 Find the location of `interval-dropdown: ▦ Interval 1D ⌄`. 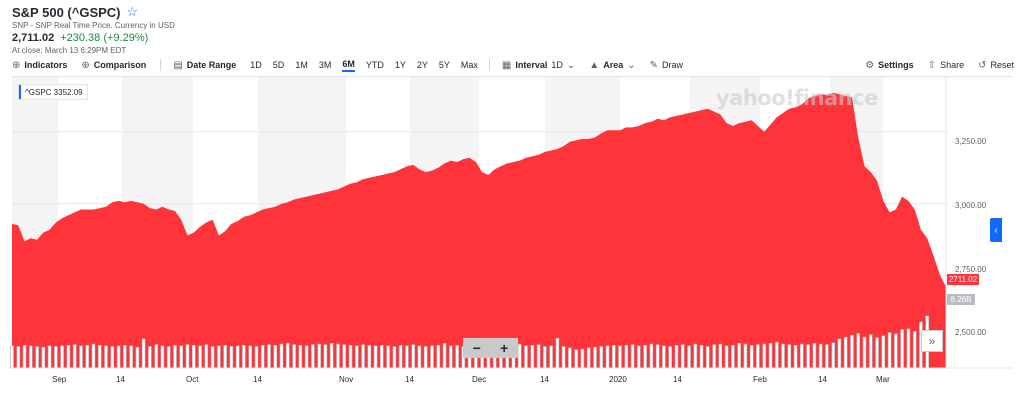

interval-dropdown: ▦ Interval 1D ⌄ is located at coordinates (538, 65).